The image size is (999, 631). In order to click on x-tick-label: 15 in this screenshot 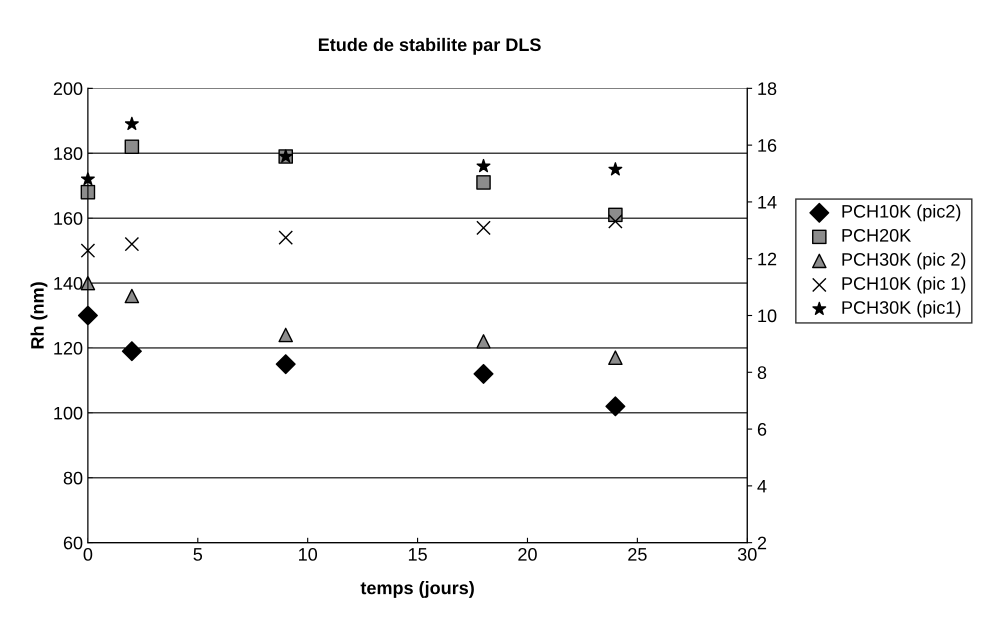, I will do `click(417, 554)`.